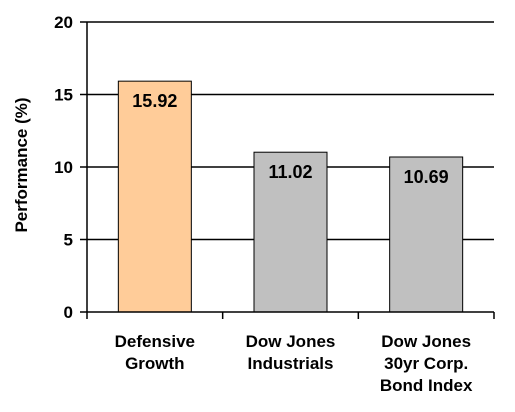 Image resolution: width=515 pixels, height=412 pixels. What do you see at coordinates (291, 363) in the screenshot?
I see `category-label-line: Industrials` at bounding box center [291, 363].